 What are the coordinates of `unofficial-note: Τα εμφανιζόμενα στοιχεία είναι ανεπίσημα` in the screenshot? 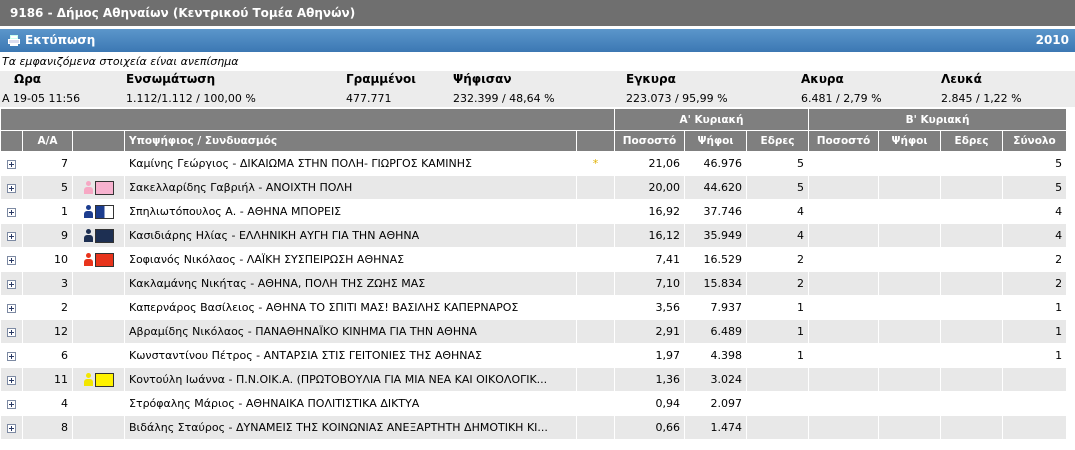 It's located at (120, 61).